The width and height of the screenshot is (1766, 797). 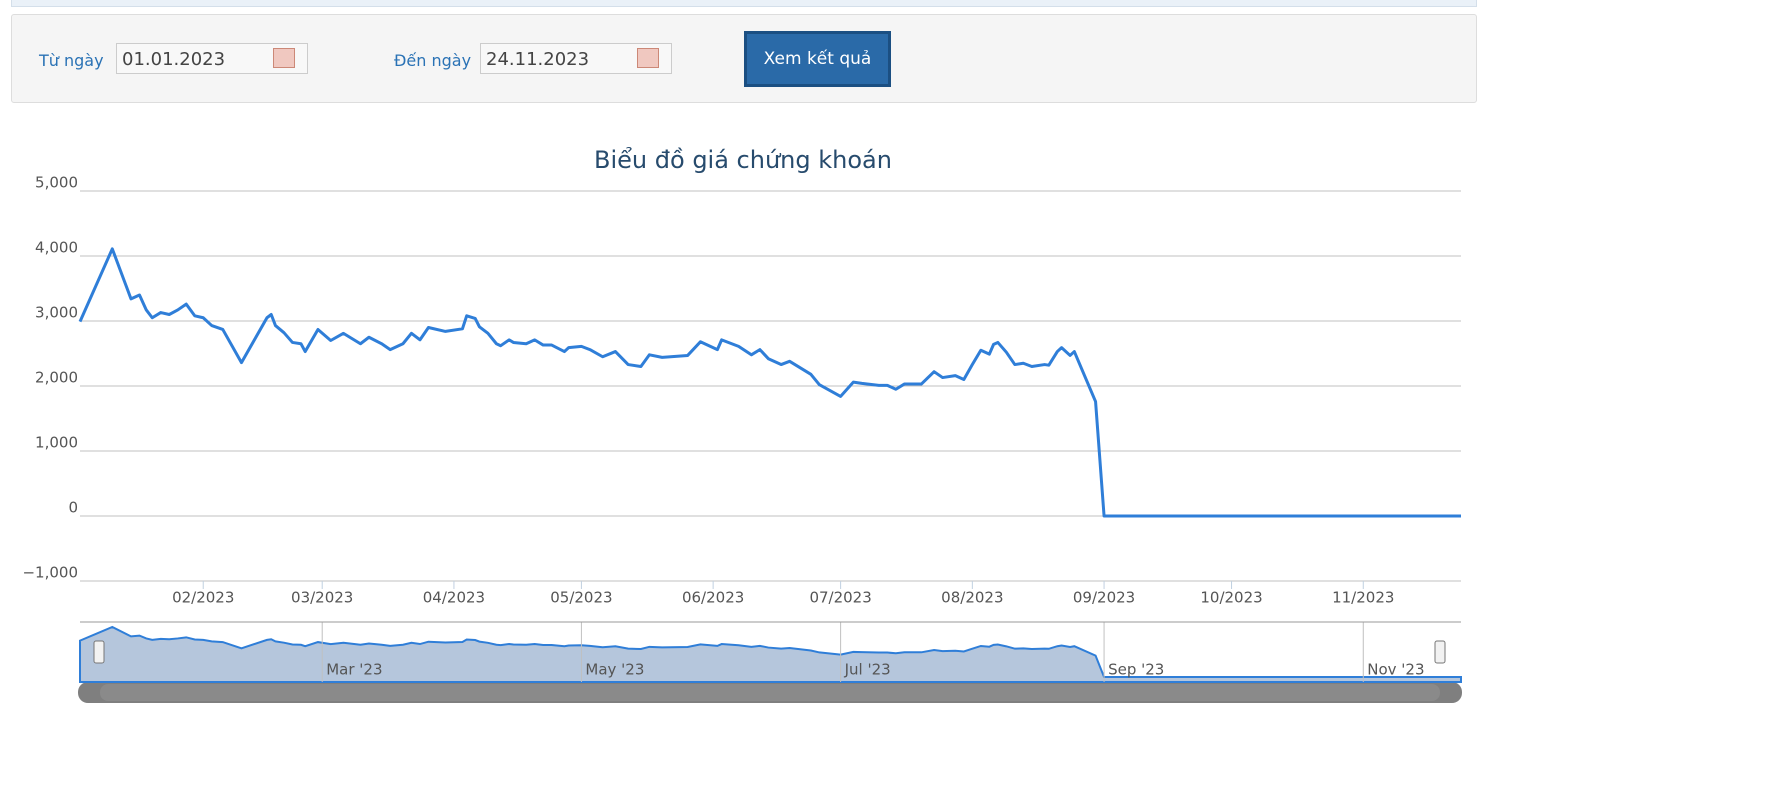 What do you see at coordinates (1363, 598) in the screenshot?
I see `x-tick-label: 11/2023` at bounding box center [1363, 598].